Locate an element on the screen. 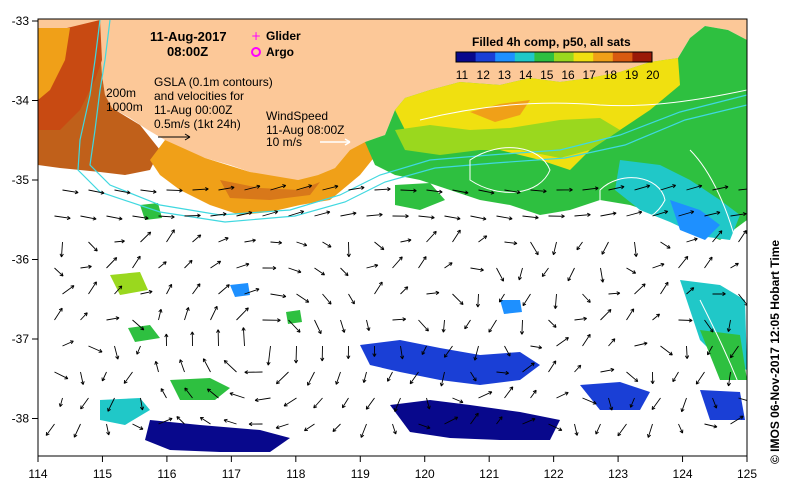 The height and width of the screenshot is (492, 790). sst-patch-center-blue is located at coordinates (420, 196).